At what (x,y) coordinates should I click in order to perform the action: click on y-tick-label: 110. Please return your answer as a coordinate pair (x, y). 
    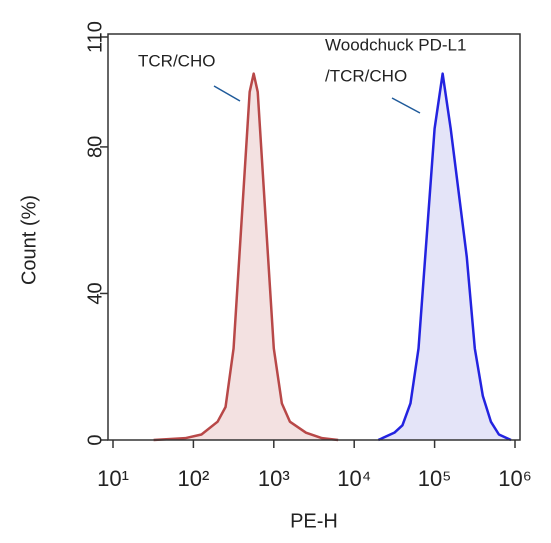
    Looking at the image, I should click on (95, 37).